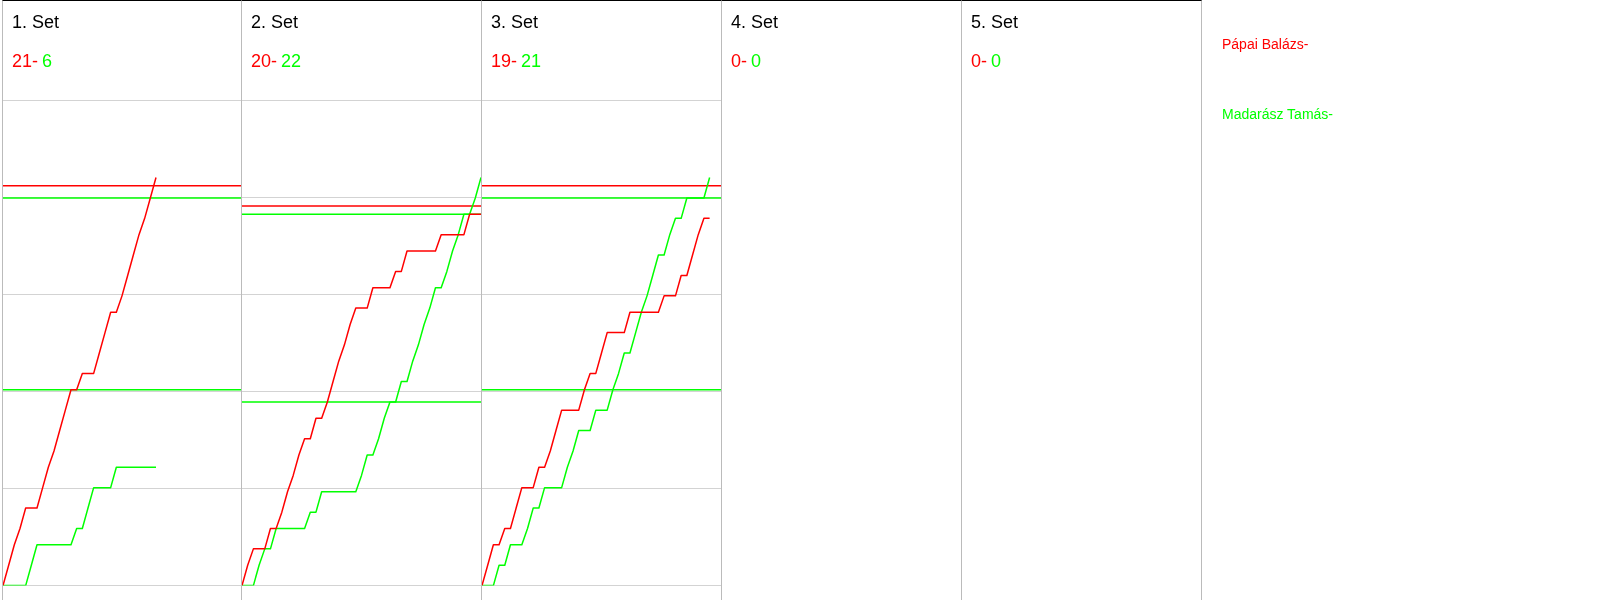 Image resolution: width=1600 pixels, height=600 pixels. I want to click on text: 20-, so click(264, 61).